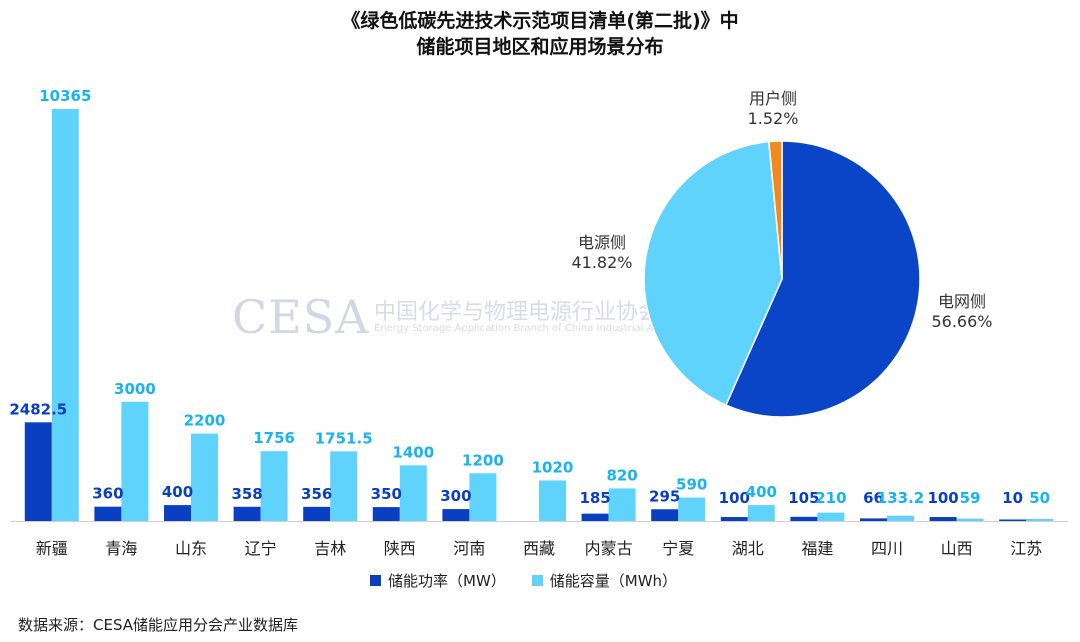 The height and width of the screenshot is (642, 1080). I want to click on x-tick-label-0: 新疆, so click(52, 548).